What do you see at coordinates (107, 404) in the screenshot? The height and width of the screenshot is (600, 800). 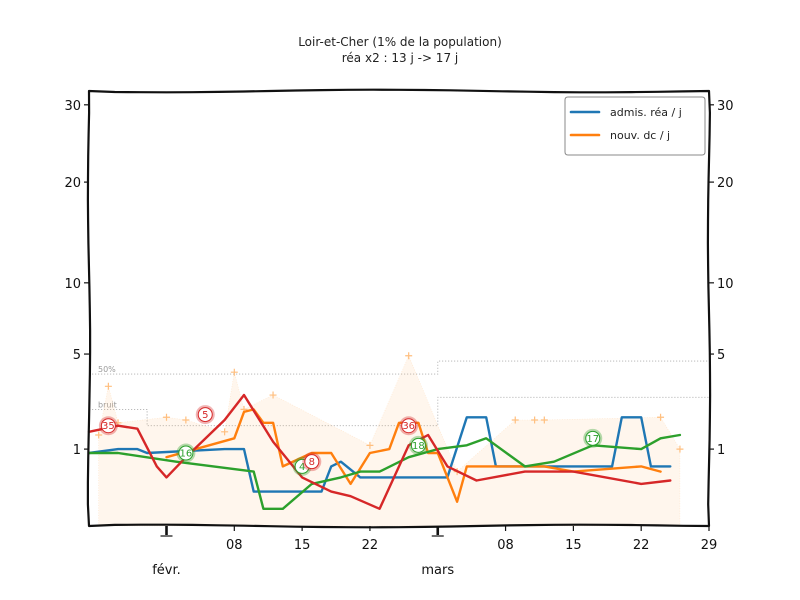 I see `reference-label-1: bruit` at bounding box center [107, 404].